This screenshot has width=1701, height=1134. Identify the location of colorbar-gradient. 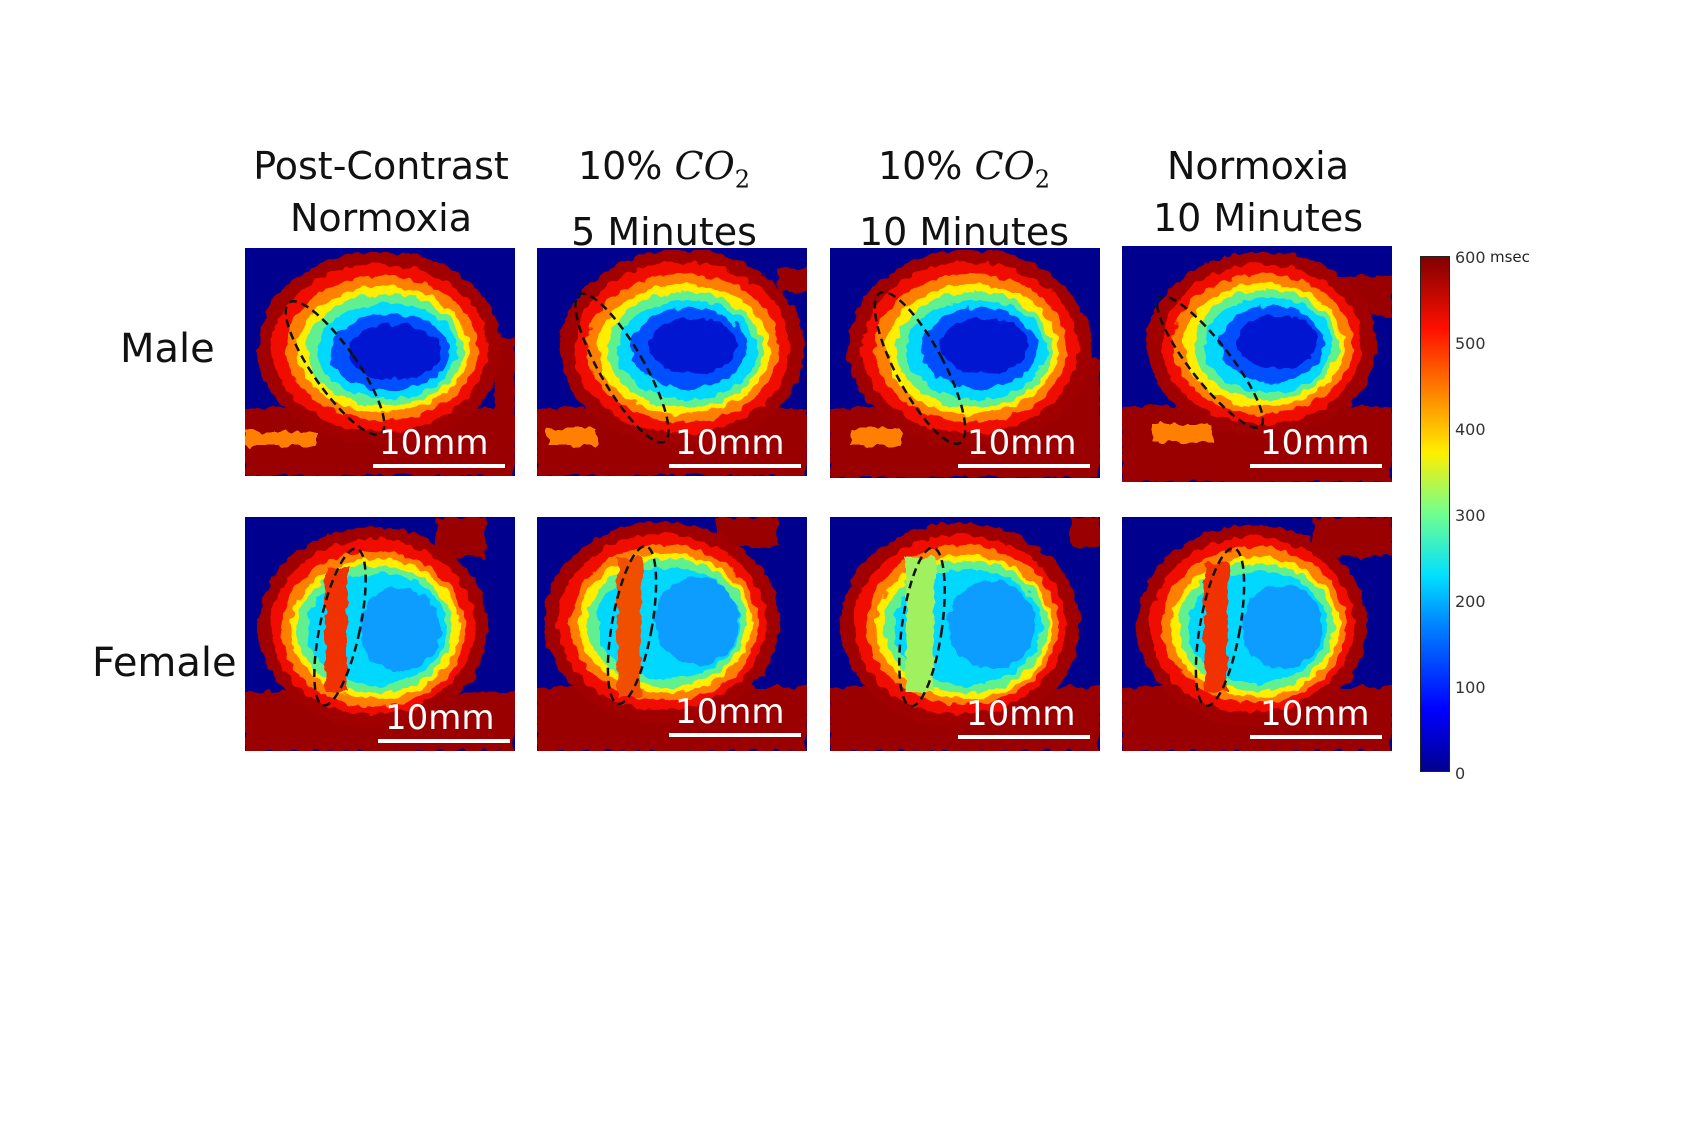
(1435, 514).